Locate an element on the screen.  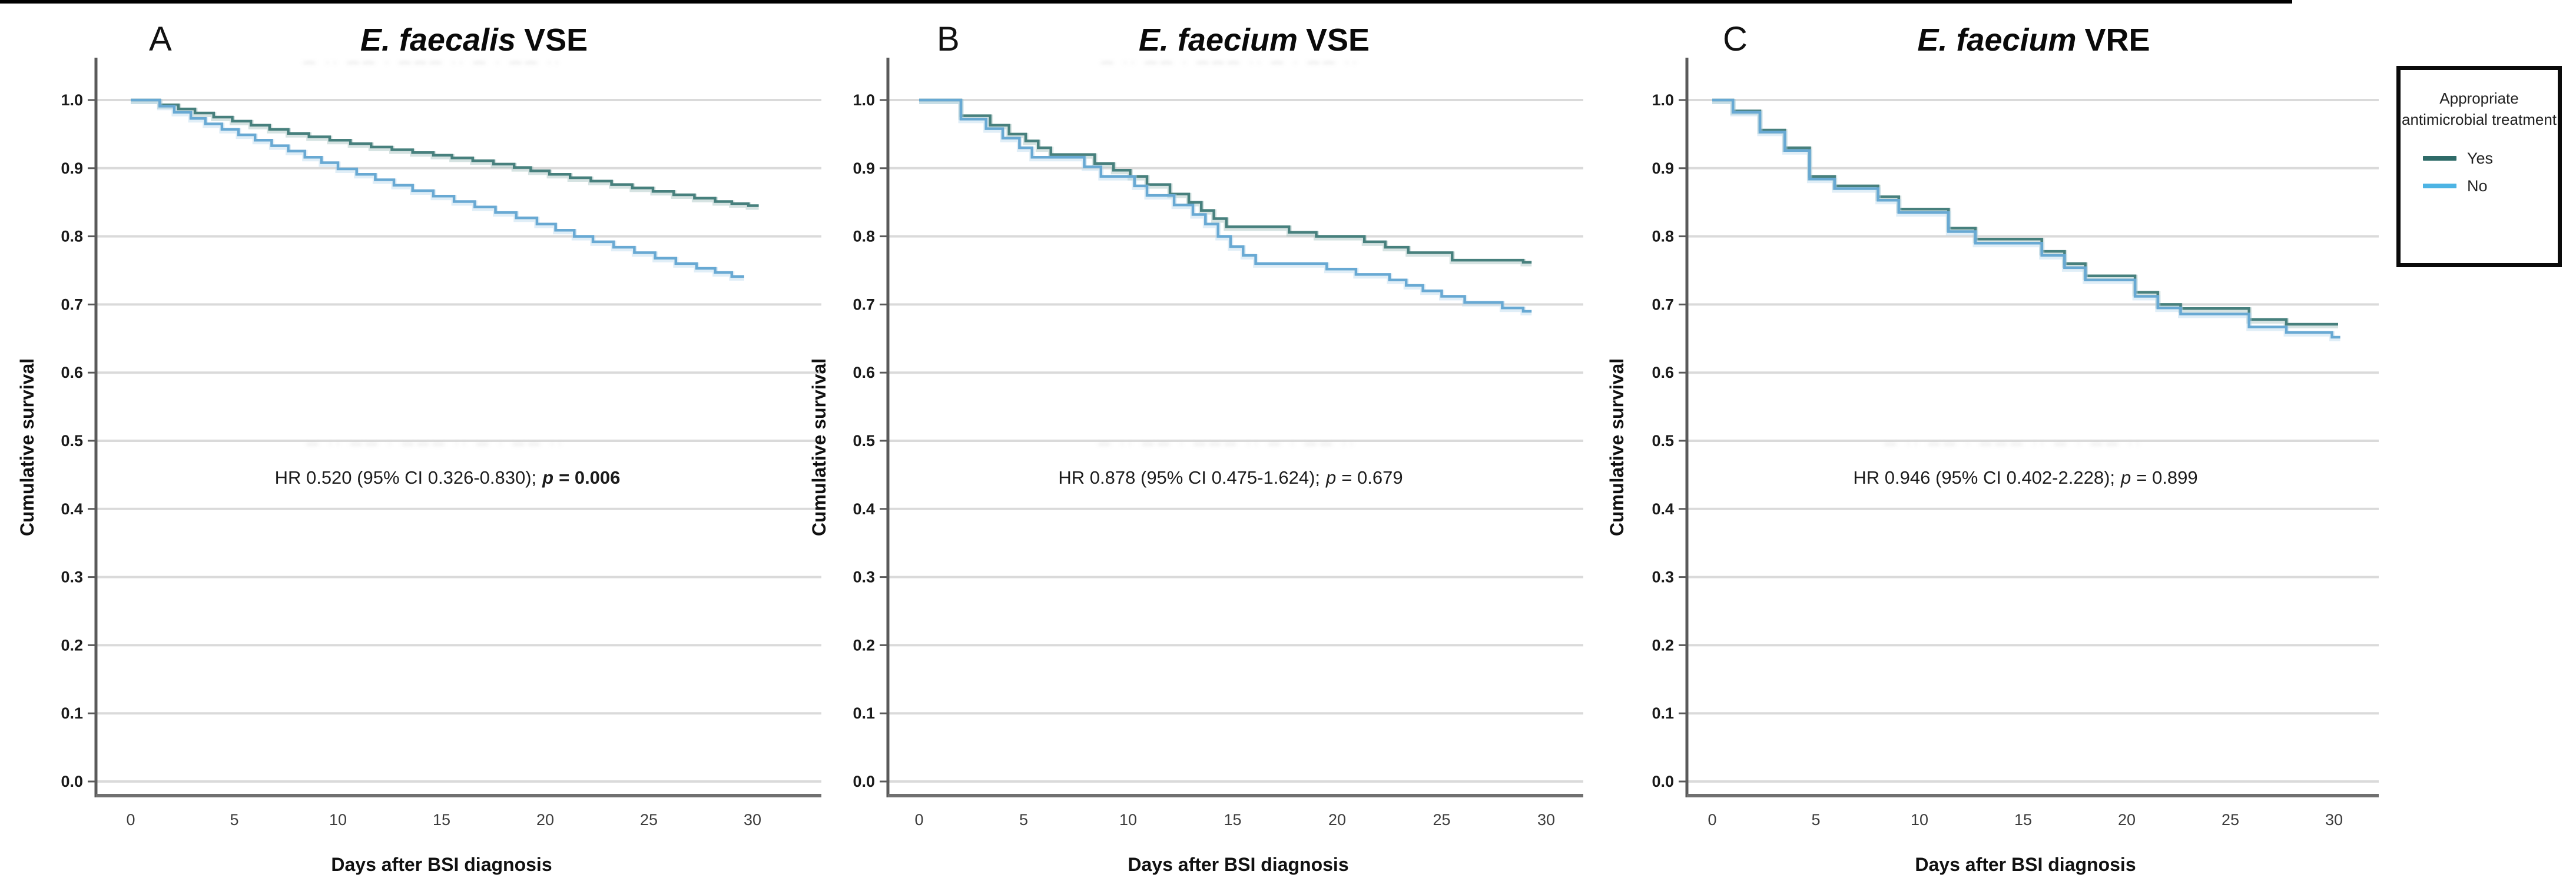
legend-title: Appropriate antimicrobial treatment is located at coordinates (2479, 109).